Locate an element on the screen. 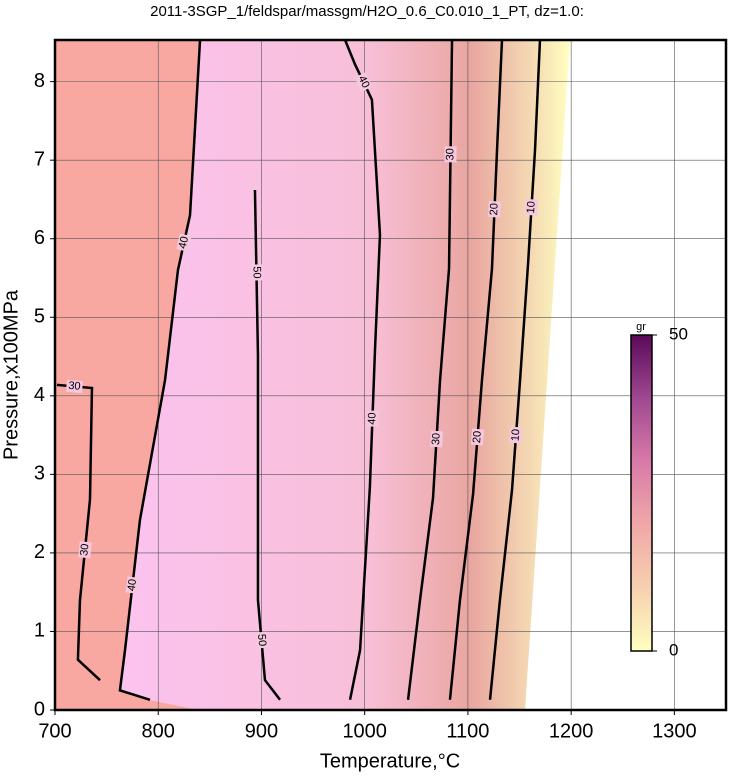  y-tick-label: 8 is located at coordinates (39, 81).